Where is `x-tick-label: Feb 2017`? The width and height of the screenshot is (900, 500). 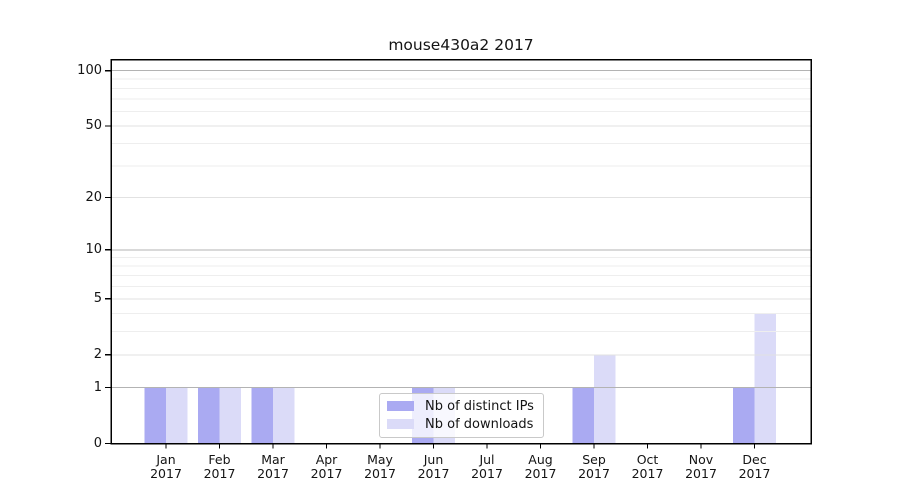 x-tick-label: Feb 2017 is located at coordinates (220, 466).